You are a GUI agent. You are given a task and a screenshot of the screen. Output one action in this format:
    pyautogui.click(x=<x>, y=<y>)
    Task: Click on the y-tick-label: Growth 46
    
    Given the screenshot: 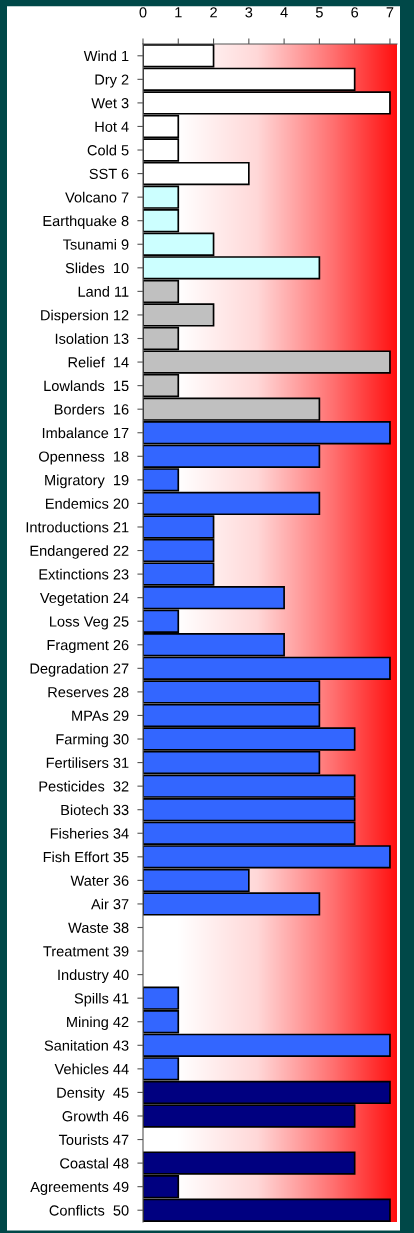 What is the action you would take?
    pyautogui.click(x=95, y=1116)
    